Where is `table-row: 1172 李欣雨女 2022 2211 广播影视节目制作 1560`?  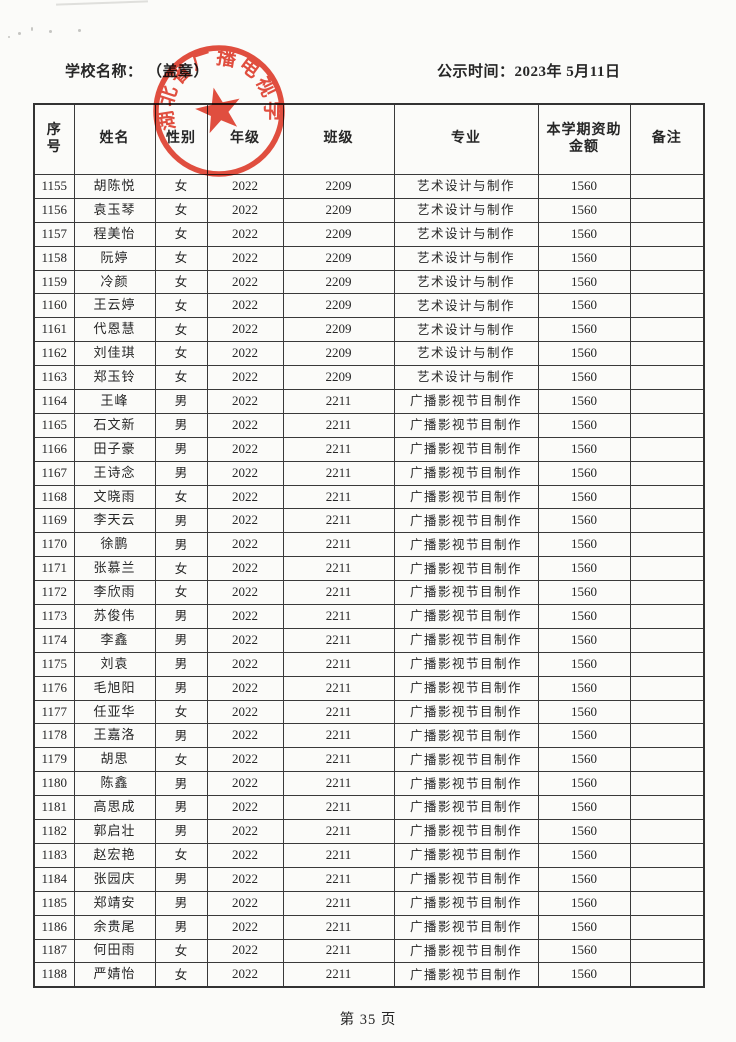 table-row: 1172 李欣雨女 2022 2211 广播影视节目制作 1560 is located at coordinates (369, 593).